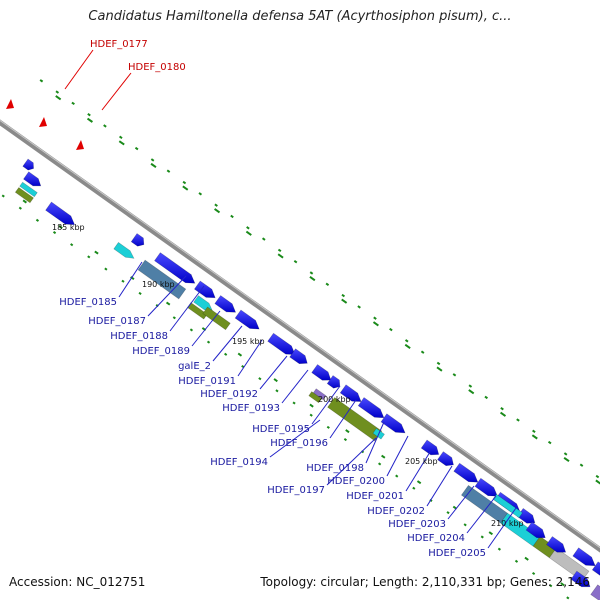  What do you see at coordinates (335, 468) in the screenshot?
I see `gene-label: HDEF_0198` at bounding box center [335, 468].